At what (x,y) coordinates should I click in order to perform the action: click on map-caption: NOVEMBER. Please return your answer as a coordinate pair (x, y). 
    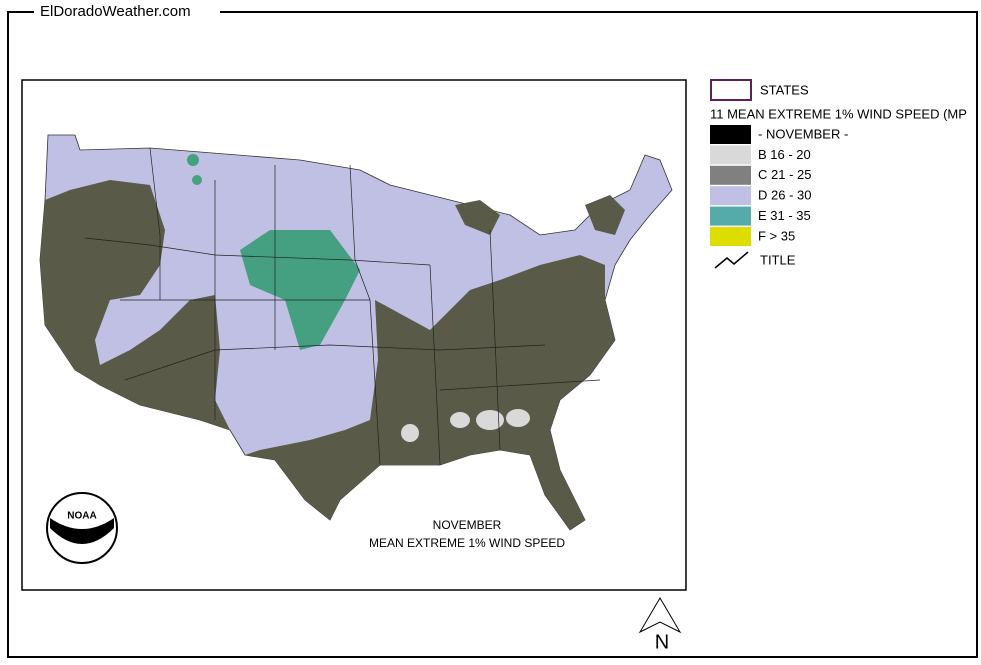
    Looking at the image, I should click on (467, 525).